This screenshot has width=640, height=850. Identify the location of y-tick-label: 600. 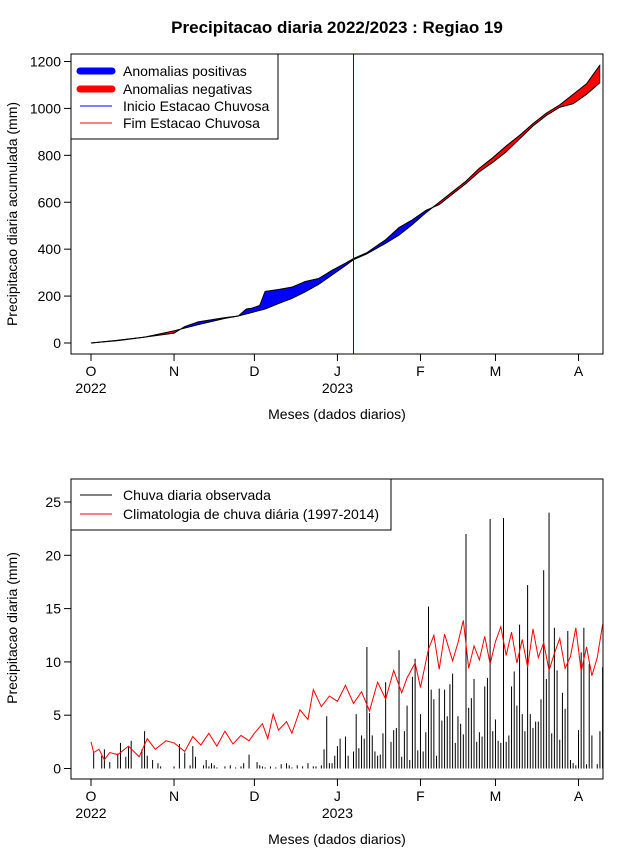
(50, 202).